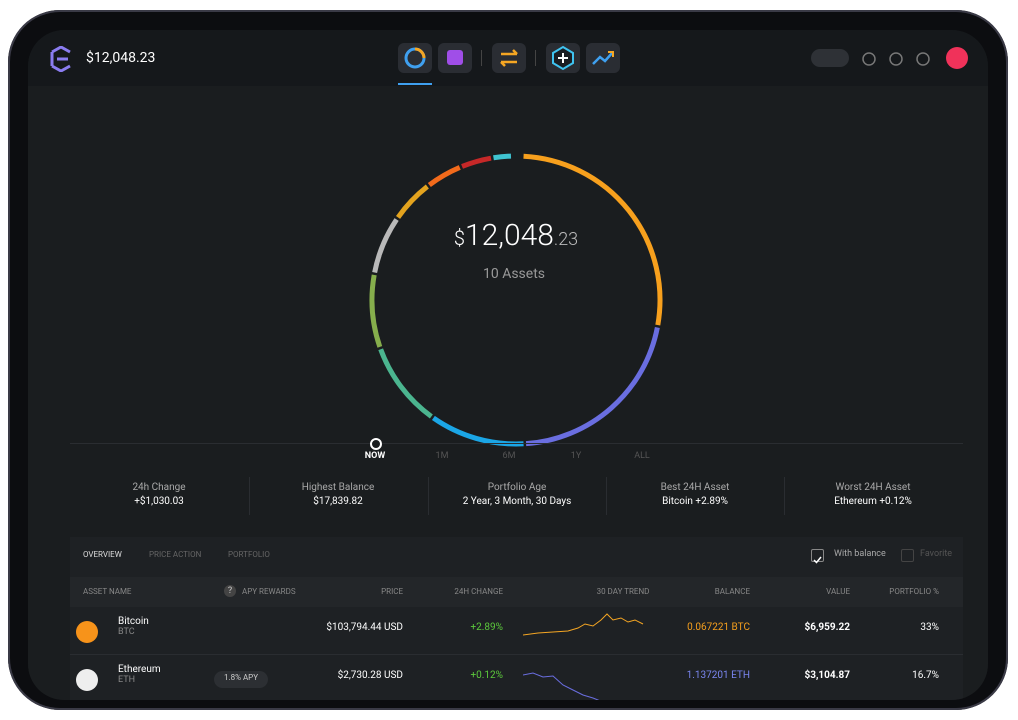 This screenshot has width=1018, height=720. Describe the element at coordinates (121, 58) in the screenshot. I see `header-balance: $12,048.23` at that location.